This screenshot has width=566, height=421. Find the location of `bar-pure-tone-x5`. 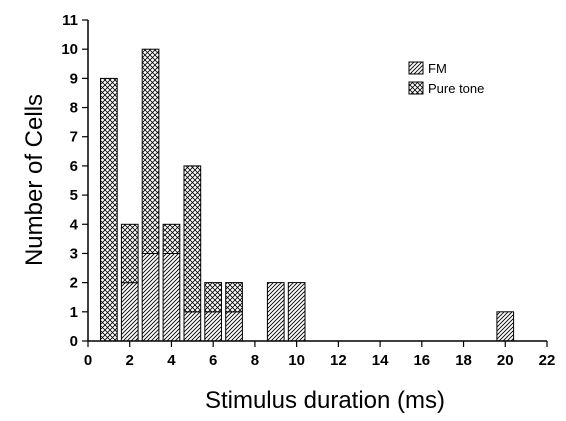

bar-pure-tone-x5 is located at coordinates (192, 239).